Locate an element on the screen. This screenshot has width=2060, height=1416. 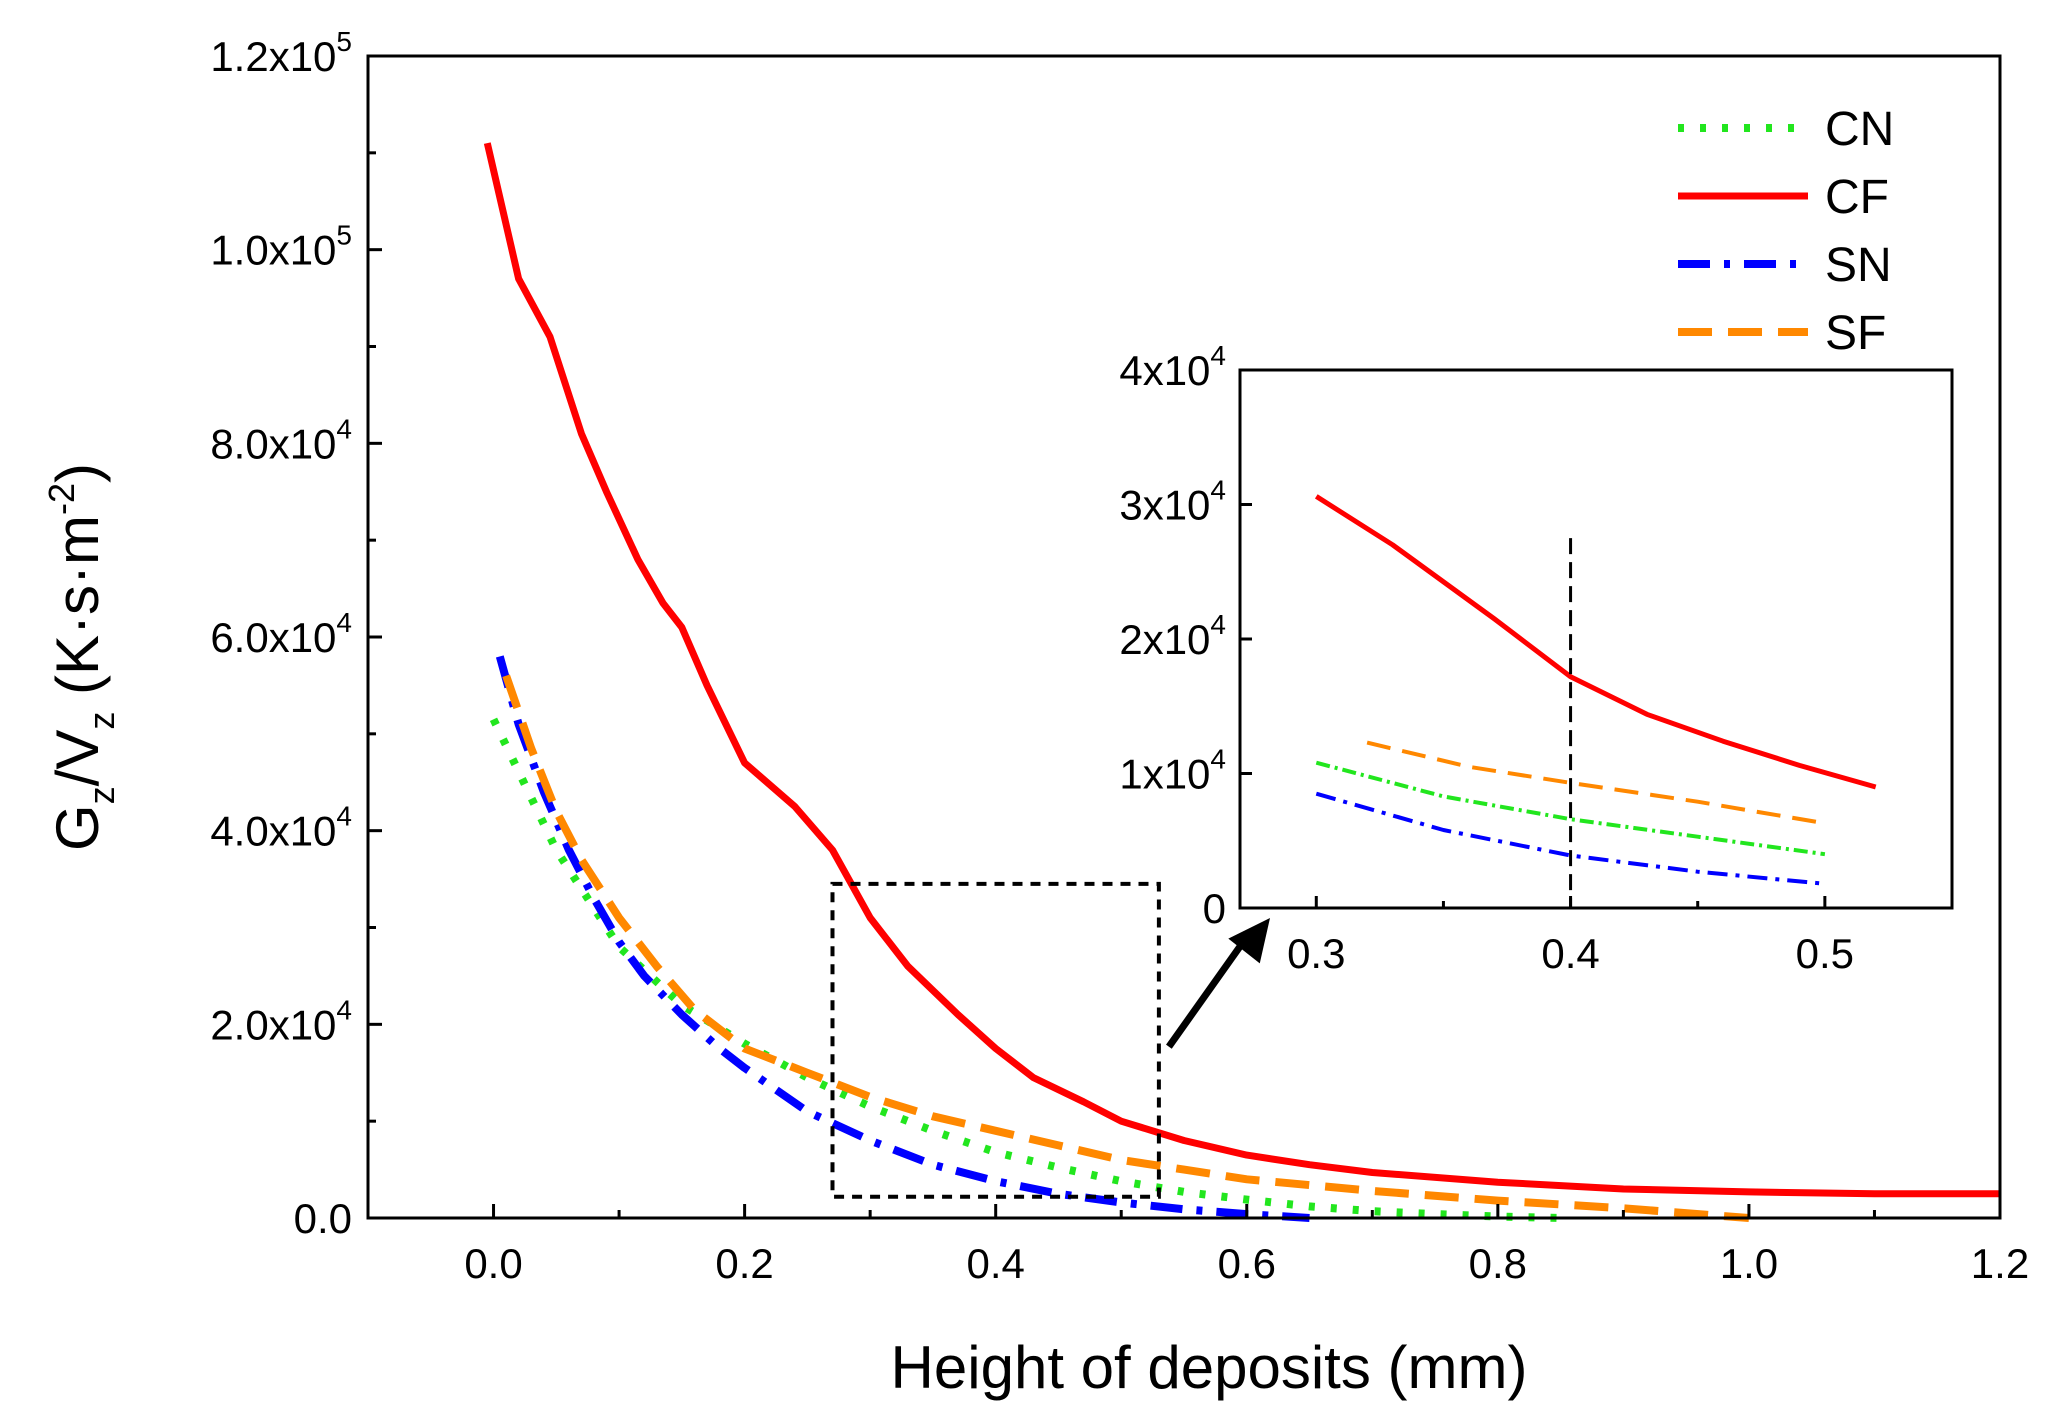
inset-y-tick-mantissa: 3x10 is located at coordinates (1164, 505).